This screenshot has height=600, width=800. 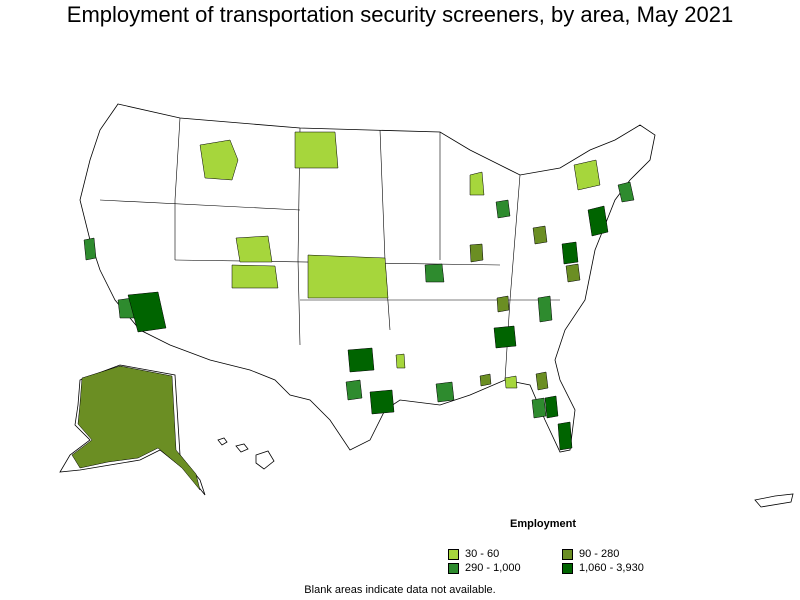 What do you see at coordinates (476, 253) in the screenshot?
I see `area-indiana-metro` at bounding box center [476, 253].